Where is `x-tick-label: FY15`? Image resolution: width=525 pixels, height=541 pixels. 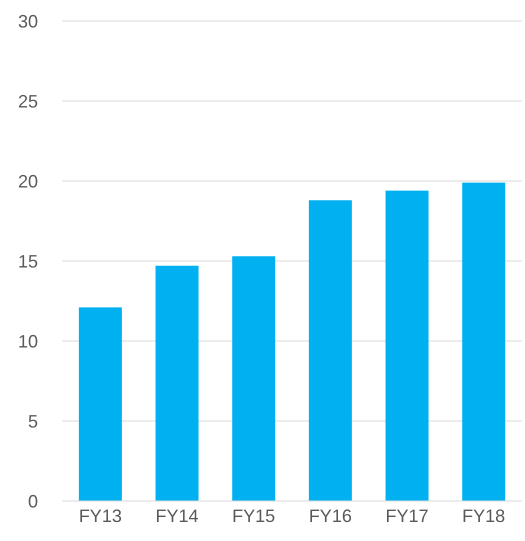 x-tick-label: FY15 is located at coordinates (254, 516).